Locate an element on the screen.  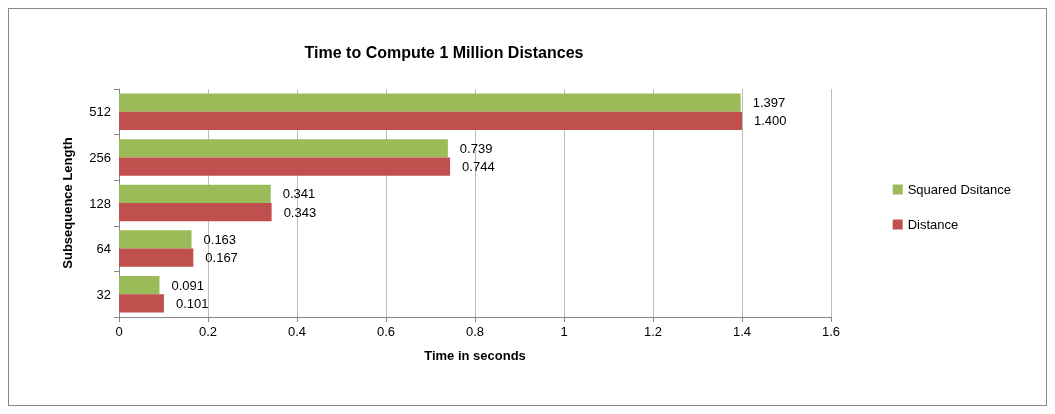
data-label: 0.343 is located at coordinates (300, 212).